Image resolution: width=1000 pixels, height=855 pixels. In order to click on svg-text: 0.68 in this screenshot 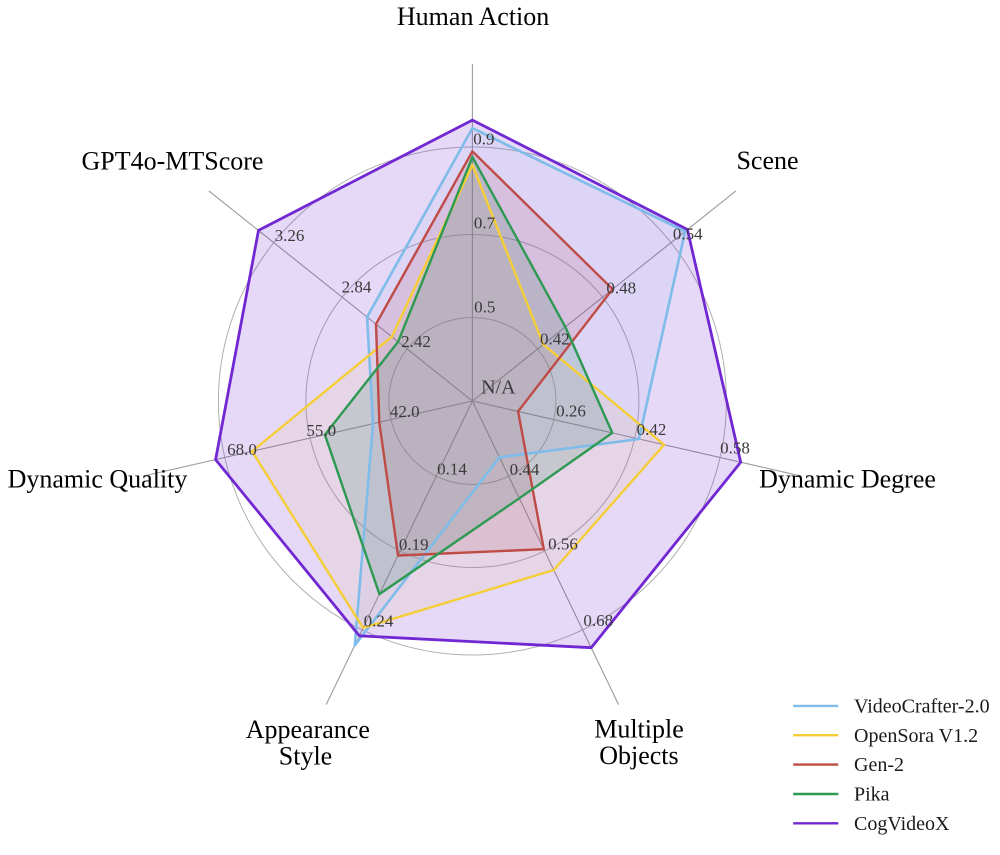, I will do `click(598, 620)`.